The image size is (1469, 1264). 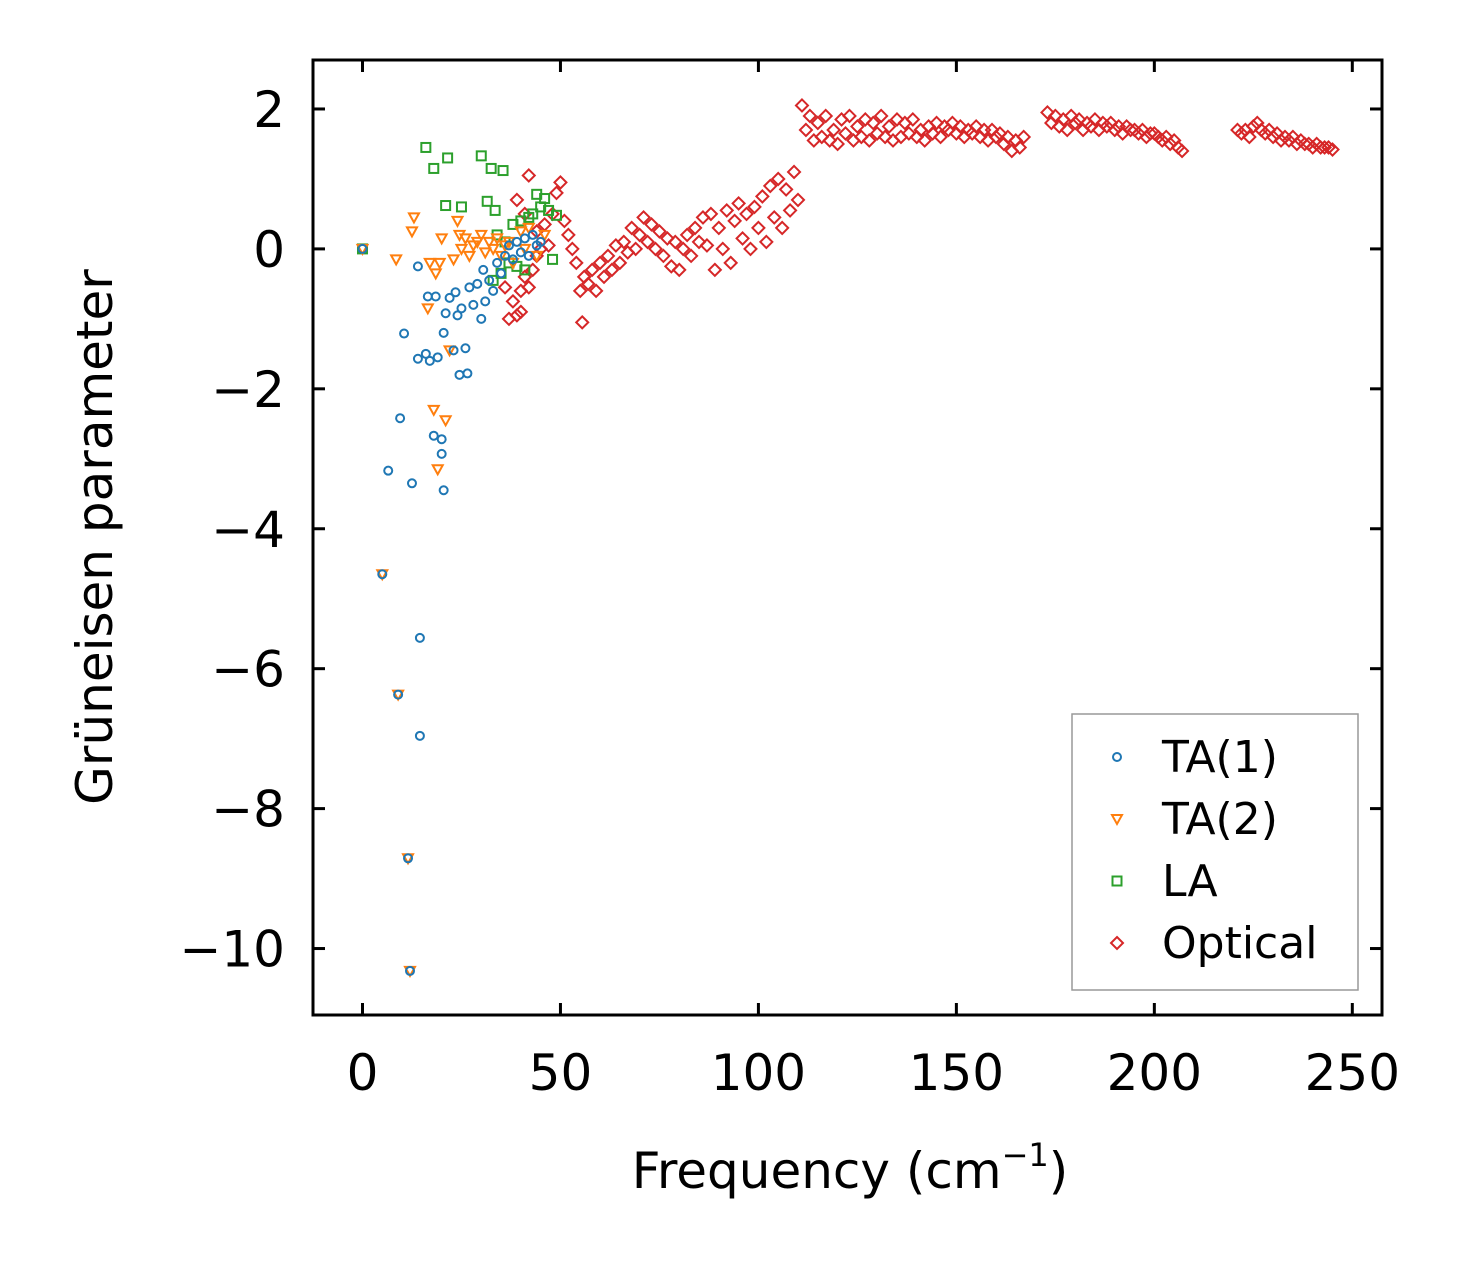 I want to click on x-axis-label: Frequency (cm−1), so click(x=850, y=1168).